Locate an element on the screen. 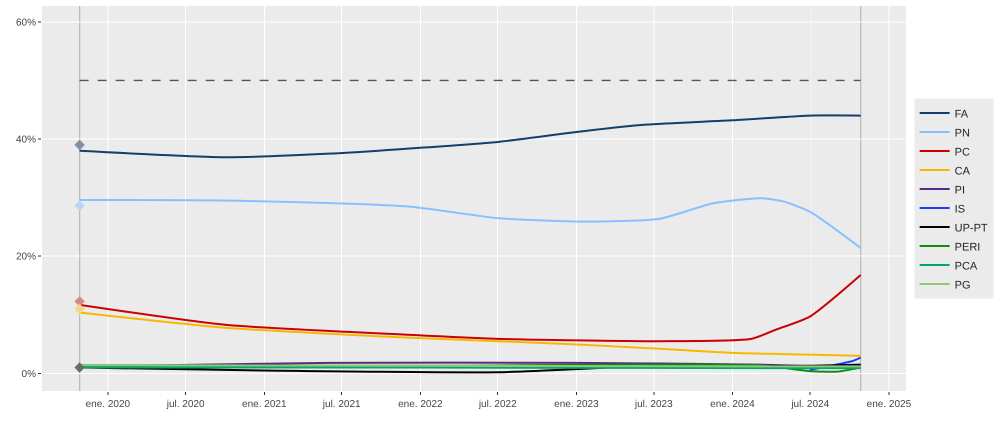  x-tick-label: ene. 2025 is located at coordinates (889, 404).